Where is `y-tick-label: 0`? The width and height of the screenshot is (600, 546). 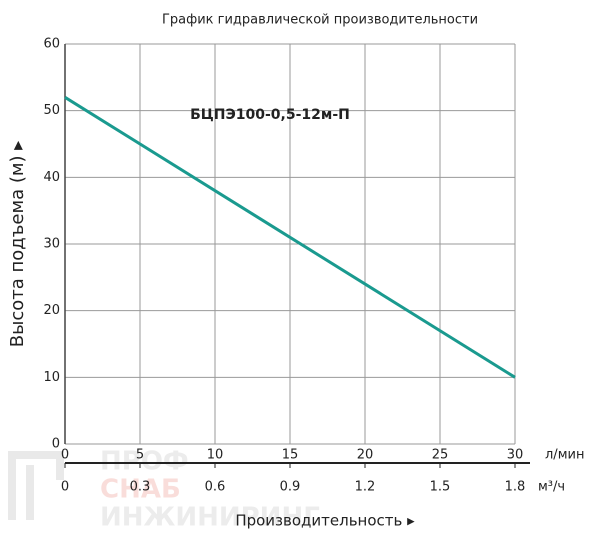
y-tick-label: 0 is located at coordinates (56, 444).